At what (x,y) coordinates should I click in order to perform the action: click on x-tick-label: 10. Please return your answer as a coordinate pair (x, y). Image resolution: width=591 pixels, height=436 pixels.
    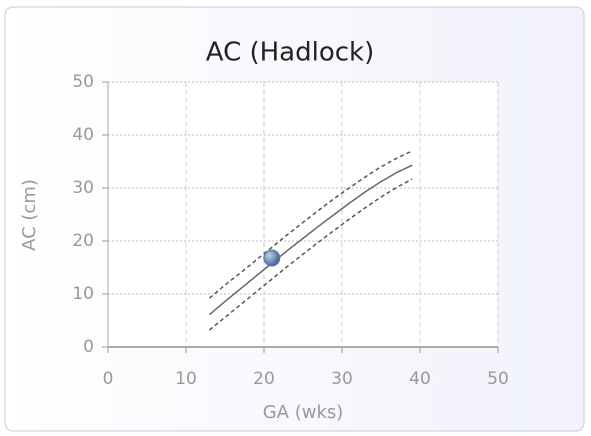
    Looking at the image, I should click on (186, 379).